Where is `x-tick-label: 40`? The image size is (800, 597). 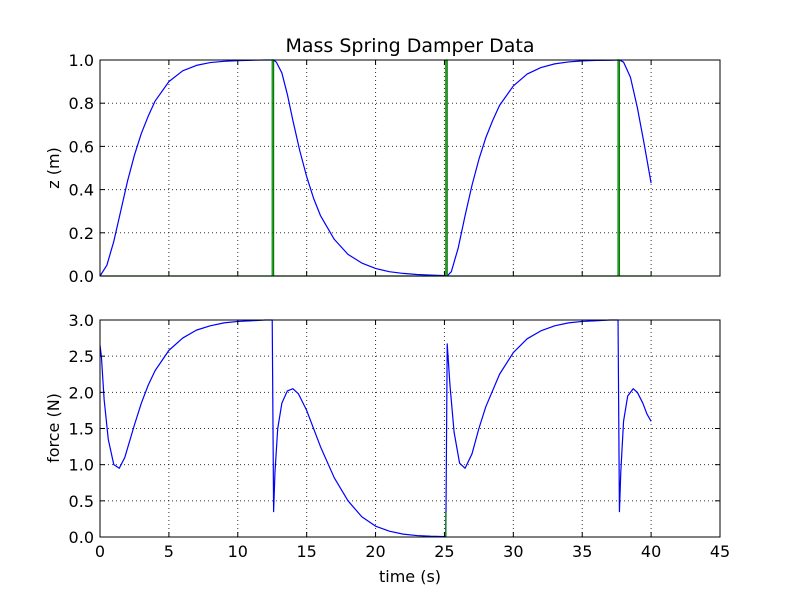 x-tick-label: 40 is located at coordinates (651, 551).